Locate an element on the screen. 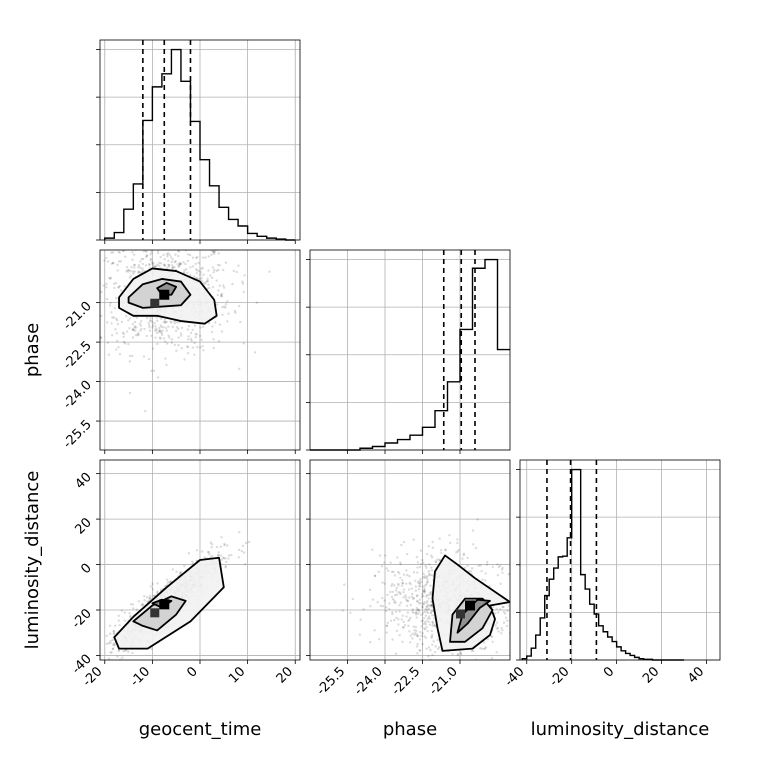  hist-outline is located at coordinates (410, 354).